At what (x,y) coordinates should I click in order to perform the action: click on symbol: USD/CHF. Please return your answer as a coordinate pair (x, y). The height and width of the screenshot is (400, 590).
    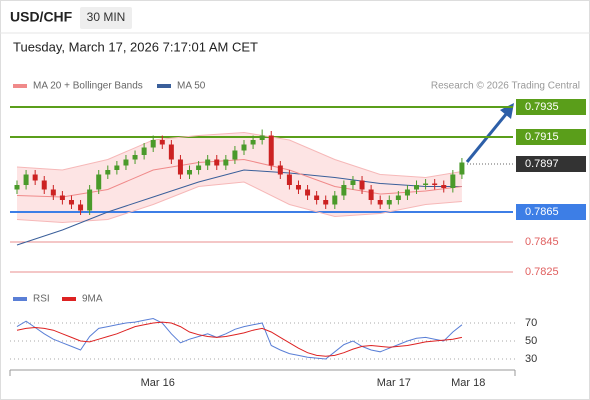
    Looking at the image, I should click on (41, 17).